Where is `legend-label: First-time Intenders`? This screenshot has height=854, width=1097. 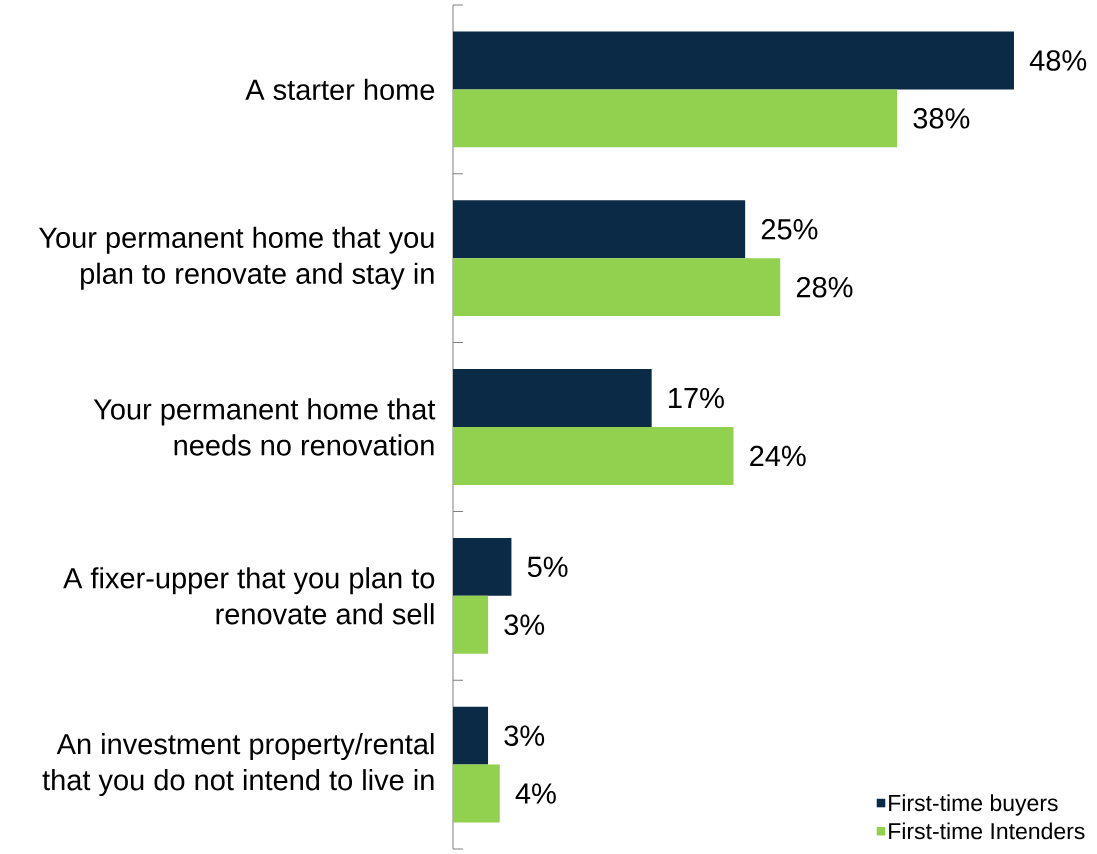
legend-label: First-time Intenders is located at coordinates (987, 831).